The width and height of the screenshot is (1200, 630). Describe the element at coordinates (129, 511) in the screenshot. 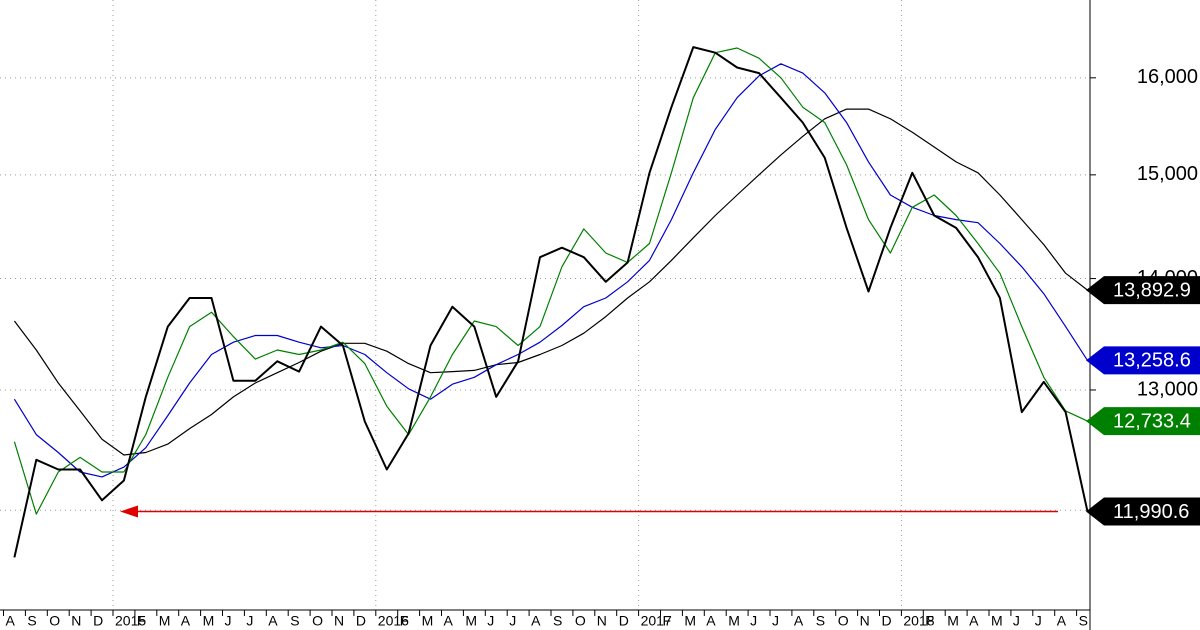

I see `arrow-head` at that location.